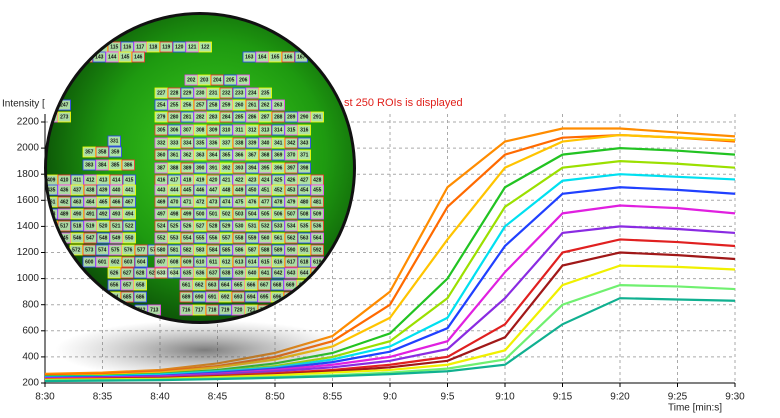 Image resolution: width=780 pixels, height=418 pixels. I want to click on roi-label: 532, so click(265, 226).